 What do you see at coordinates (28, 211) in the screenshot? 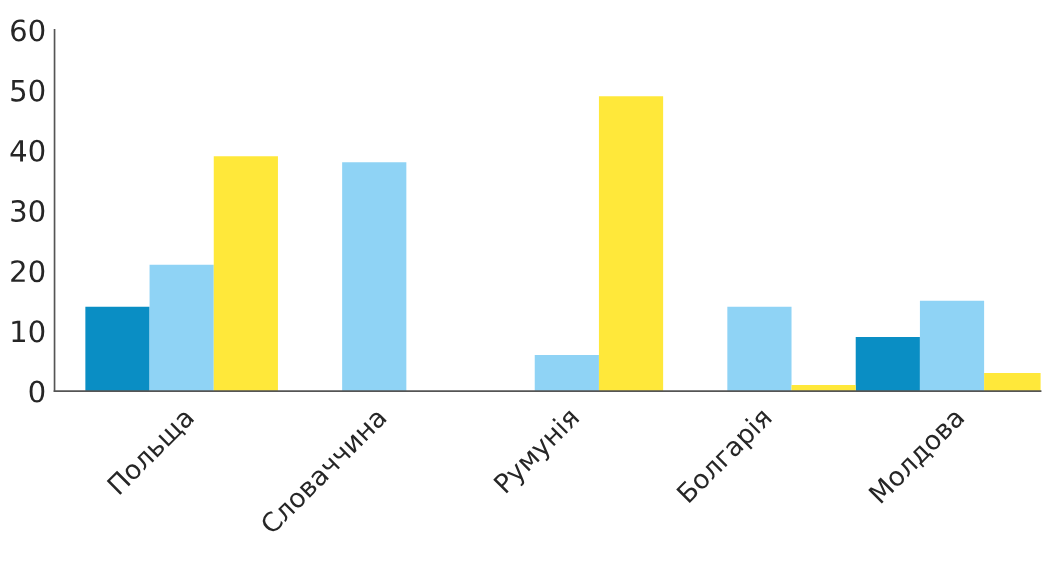
I see `y-tick-label: 30` at bounding box center [28, 211].